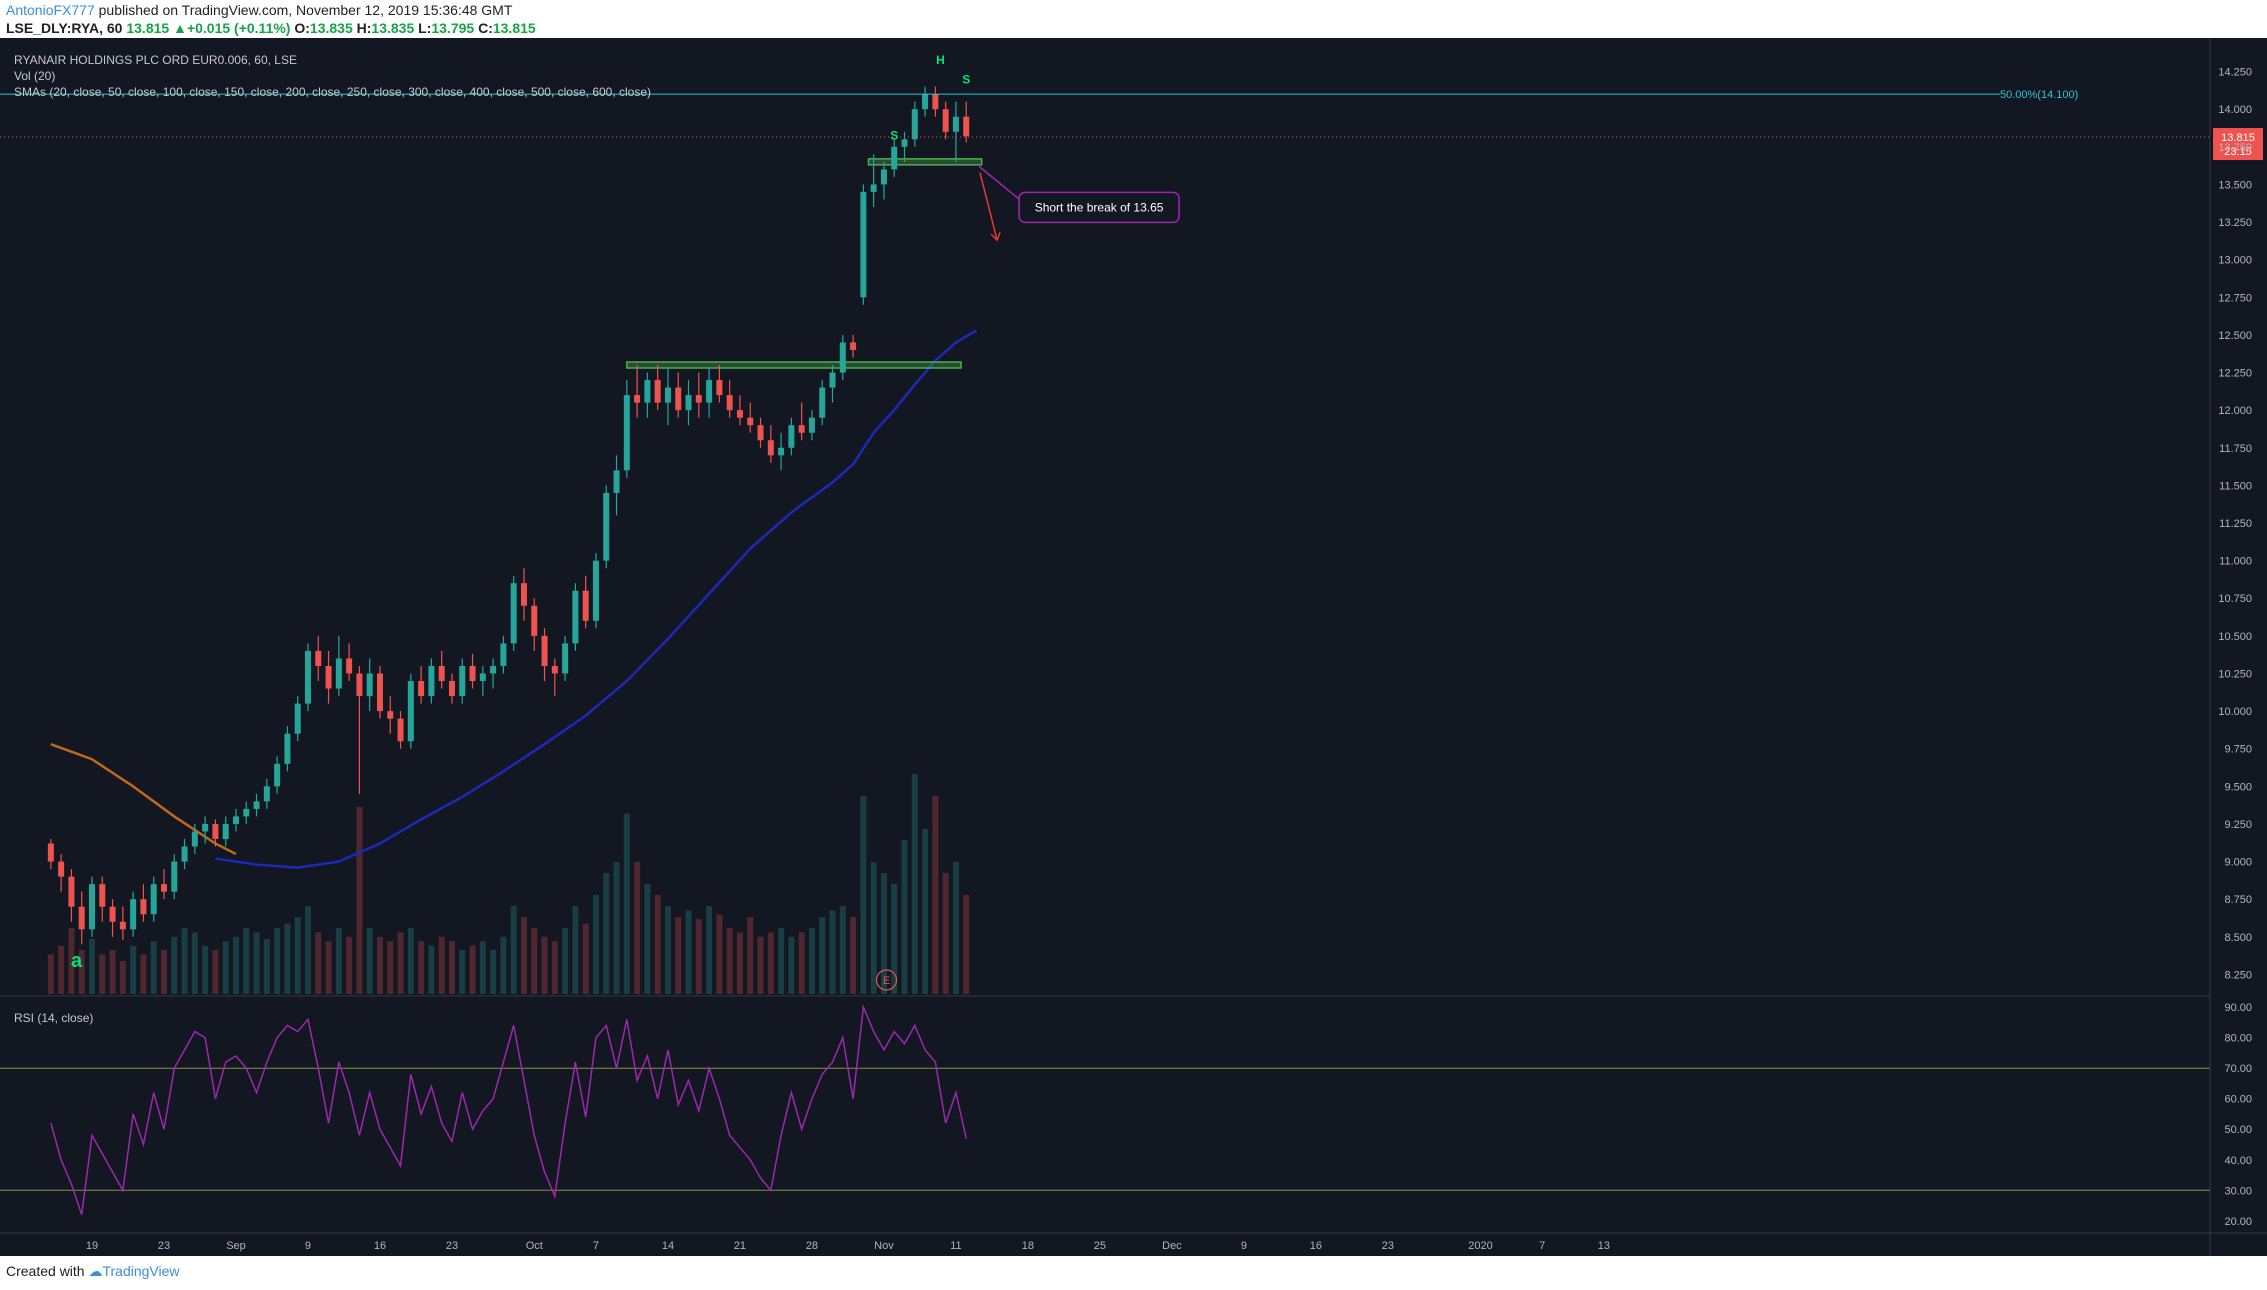 The width and height of the screenshot is (2267, 1290). Describe the element at coordinates (1172, 1246) in the screenshot. I see `time-tick-label: Dec` at that location.